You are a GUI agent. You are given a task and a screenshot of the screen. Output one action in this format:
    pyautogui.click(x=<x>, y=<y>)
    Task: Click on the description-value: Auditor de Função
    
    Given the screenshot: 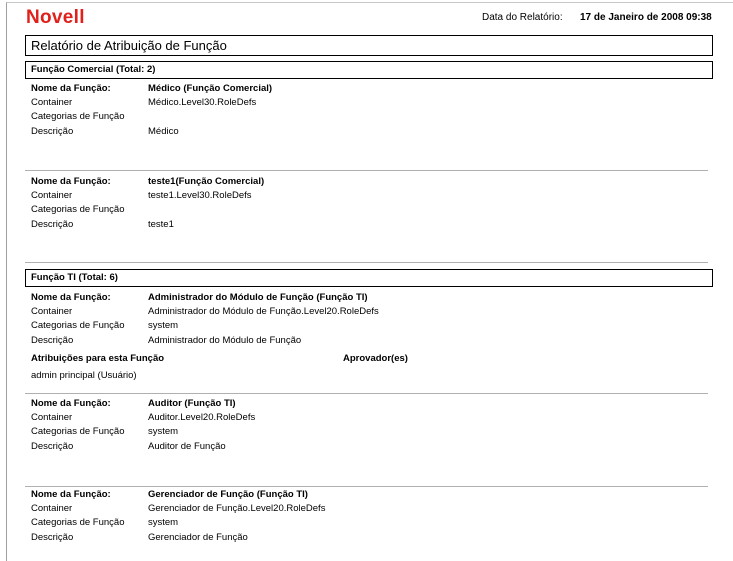 What is the action you would take?
    pyautogui.click(x=187, y=446)
    